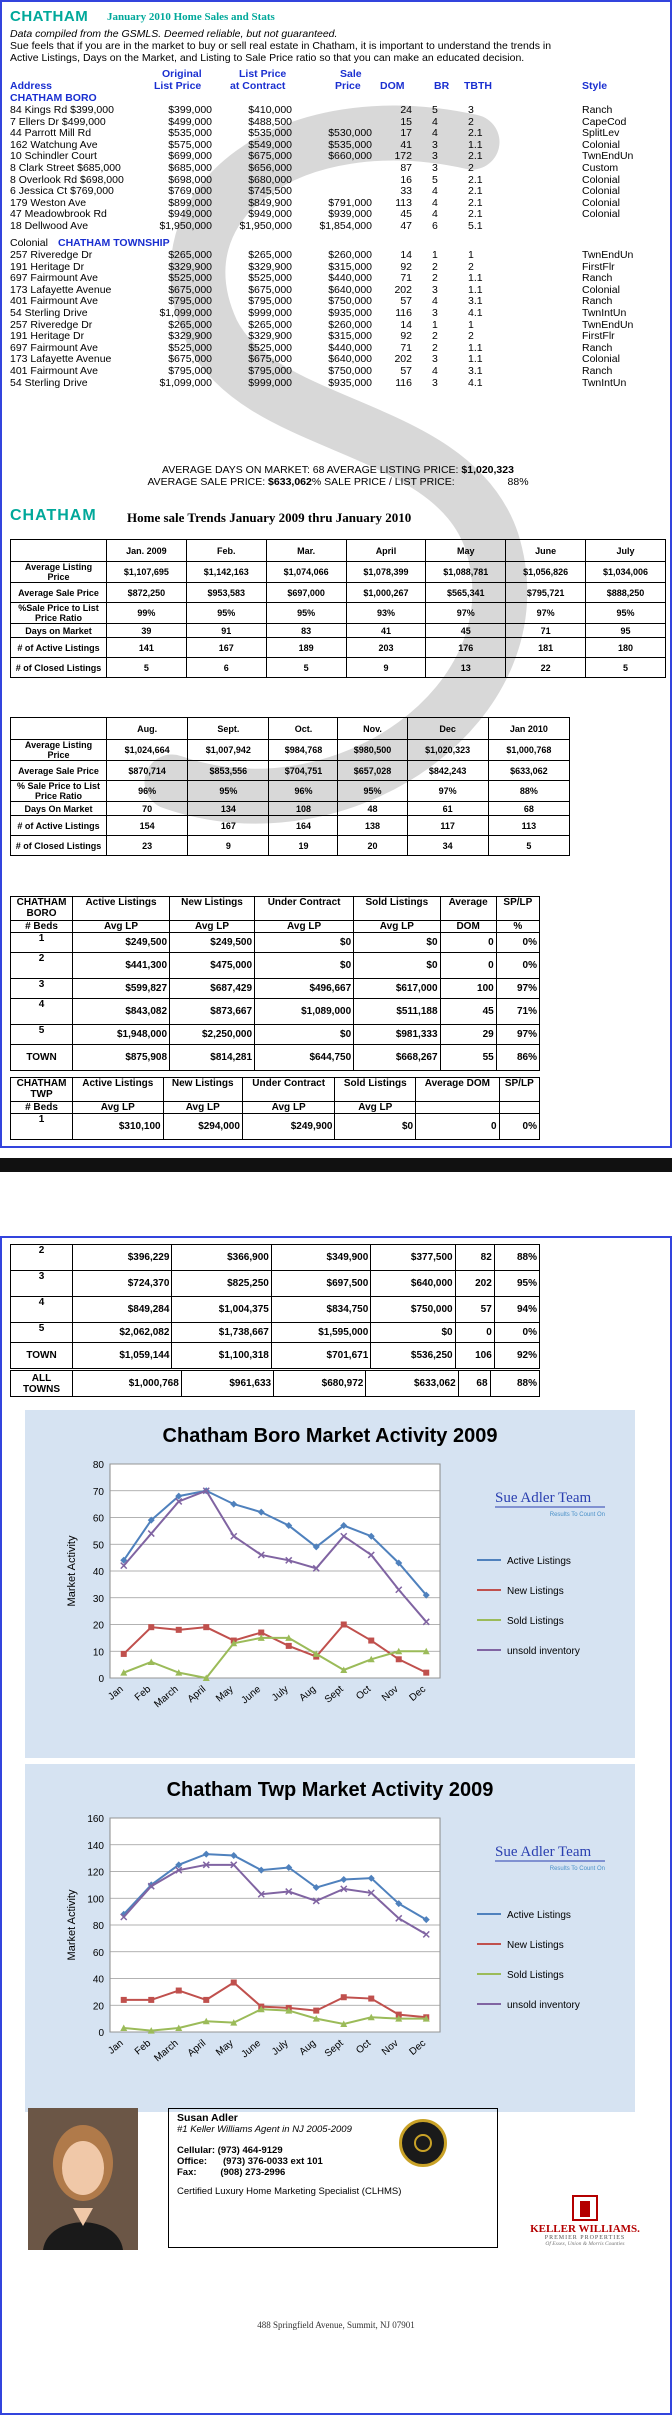 The width and height of the screenshot is (672, 2415). Describe the element at coordinates (435, 255) in the screenshot. I see `twp-listing-cell: 1` at that location.